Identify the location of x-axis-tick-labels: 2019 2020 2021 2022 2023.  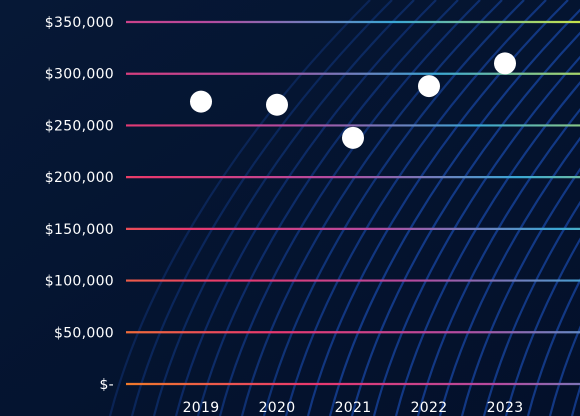
(353, 408).